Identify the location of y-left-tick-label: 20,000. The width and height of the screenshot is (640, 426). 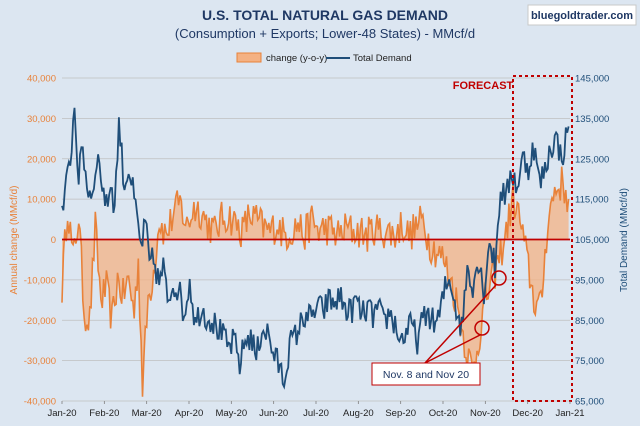
(41, 159).